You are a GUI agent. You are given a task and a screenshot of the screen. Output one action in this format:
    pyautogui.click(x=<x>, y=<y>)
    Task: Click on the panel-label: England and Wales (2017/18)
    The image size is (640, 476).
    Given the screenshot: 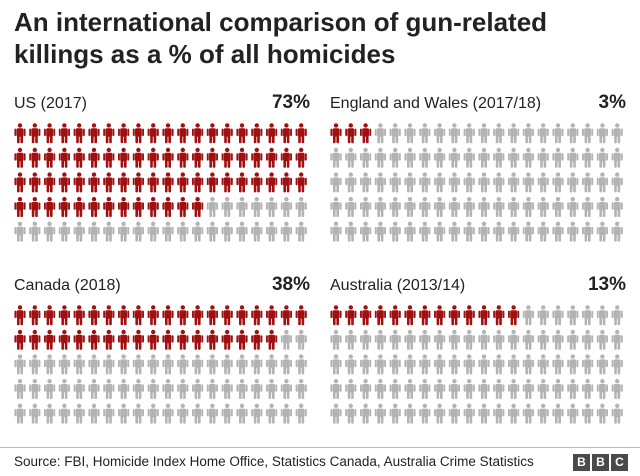 What is the action you would take?
    pyautogui.click(x=436, y=103)
    